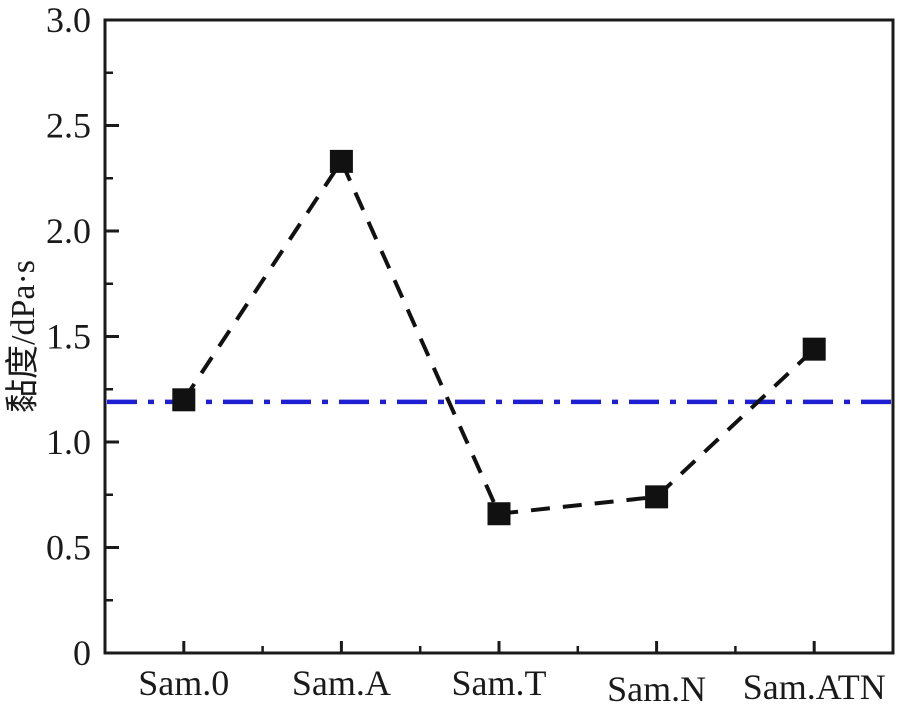  Describe the element at coordinates (183, 683) in the screenshot. I see `x-axis-label: Sam.0` at that location.